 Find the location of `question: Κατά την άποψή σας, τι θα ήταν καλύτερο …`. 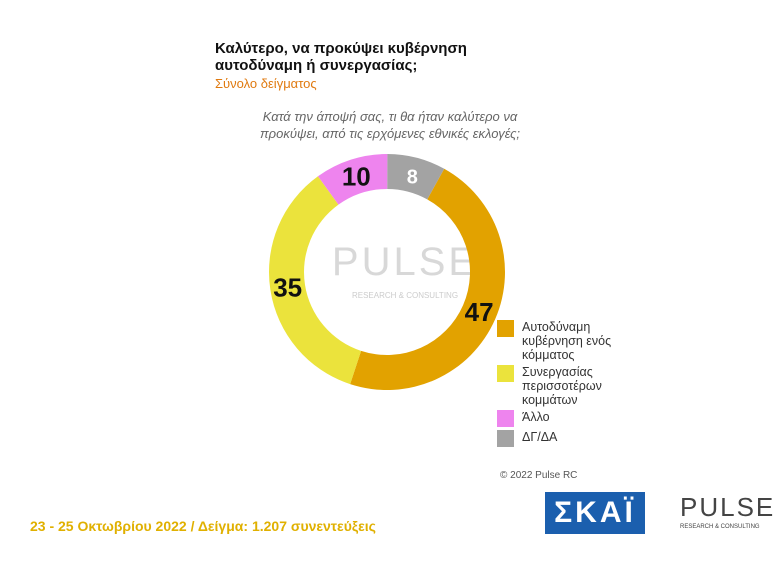

question: Κατά την άποψή σας, τι θα ήταν καλύτερο … is located at coordinates (390, 125).